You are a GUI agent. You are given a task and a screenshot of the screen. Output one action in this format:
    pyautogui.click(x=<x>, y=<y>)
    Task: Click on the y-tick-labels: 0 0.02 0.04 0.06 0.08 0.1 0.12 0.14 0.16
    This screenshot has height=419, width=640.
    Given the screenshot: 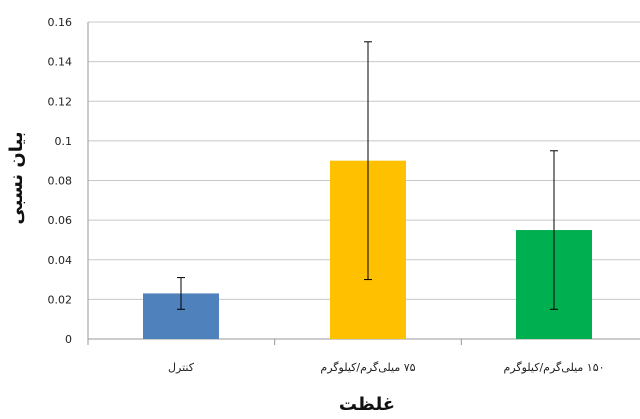 What is the action you would take?
    pyautogui.click(x=60, y=181)
    